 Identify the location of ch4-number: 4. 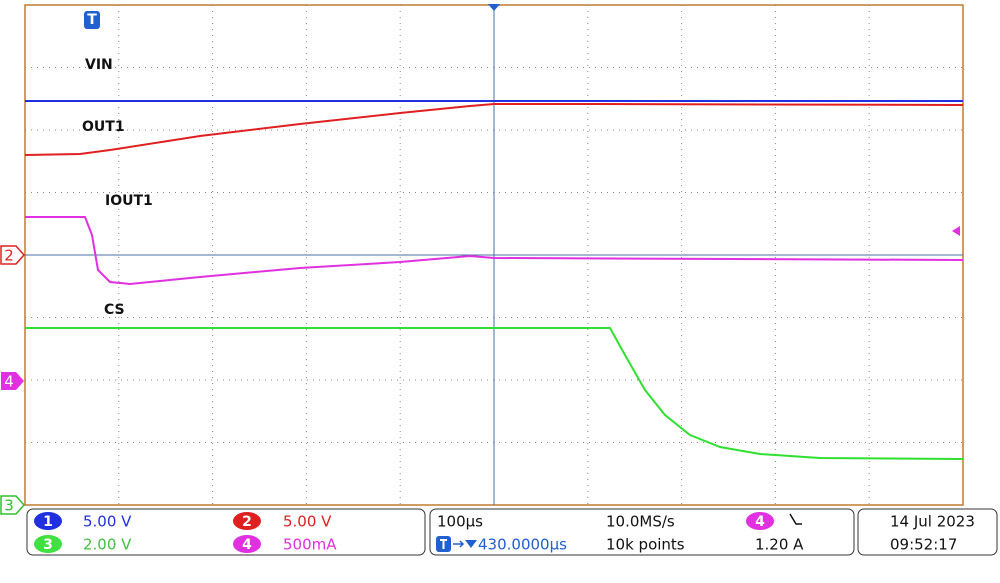
(247, 545).